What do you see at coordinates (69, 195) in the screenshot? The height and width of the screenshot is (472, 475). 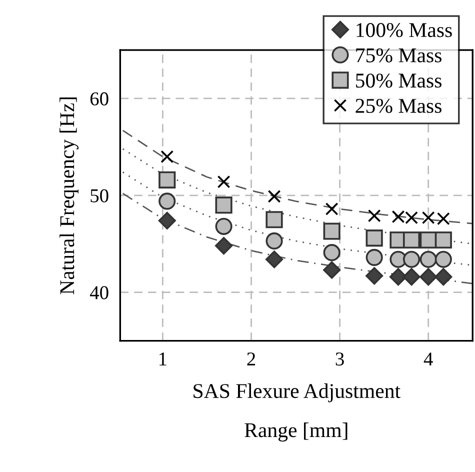 I see `y-axis-title: Natural Frequency [Hz]` at bounding box center [69, 195].